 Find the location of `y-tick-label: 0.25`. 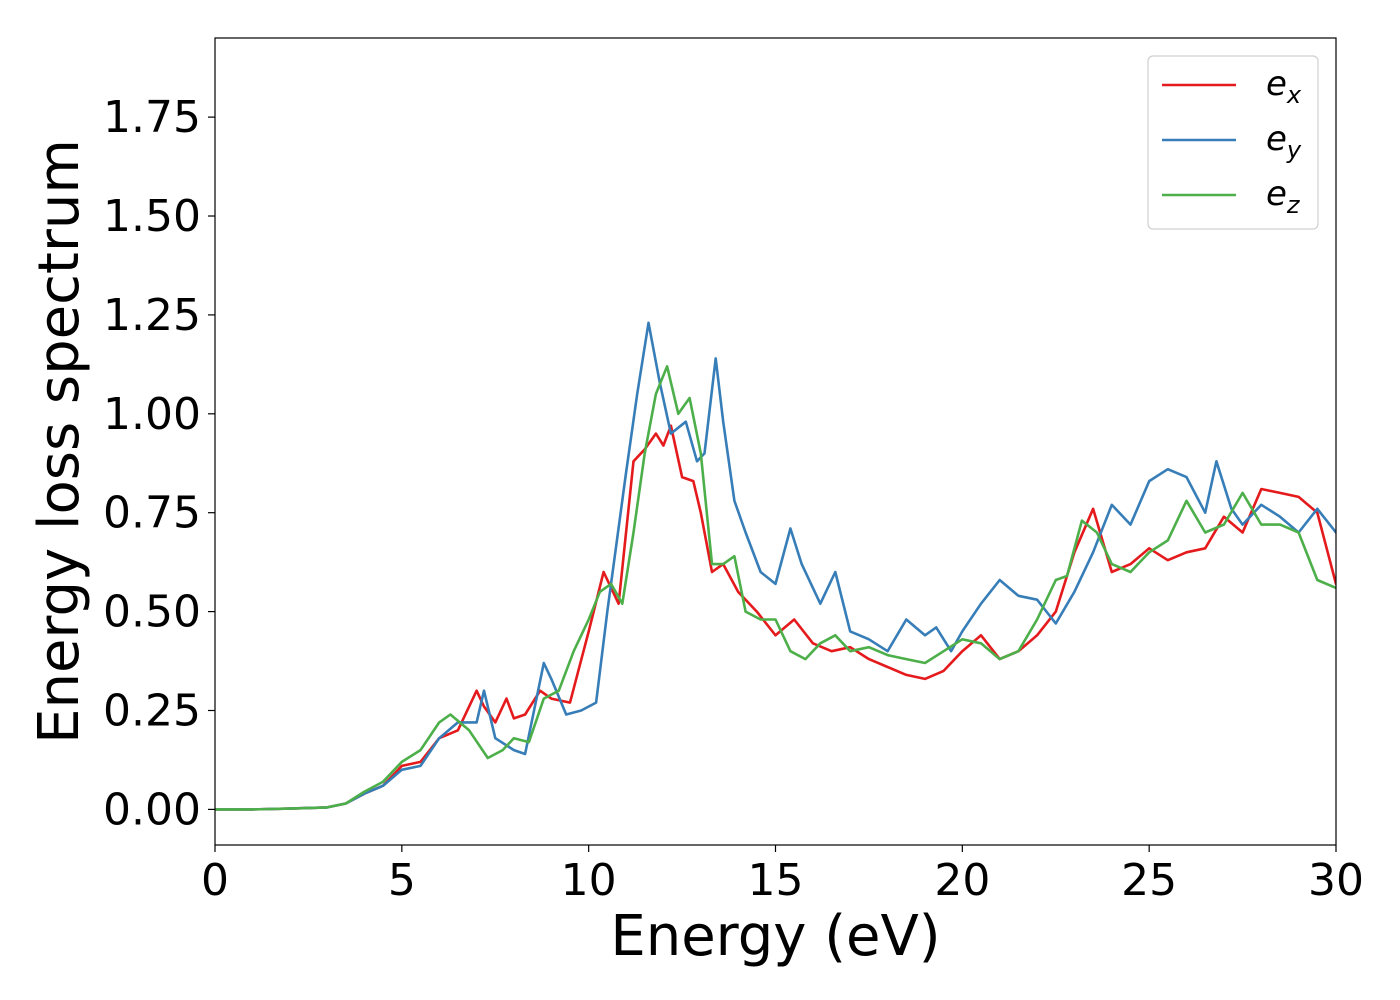

y-tick-label: 0.25 is located at coordinates (152, 711).